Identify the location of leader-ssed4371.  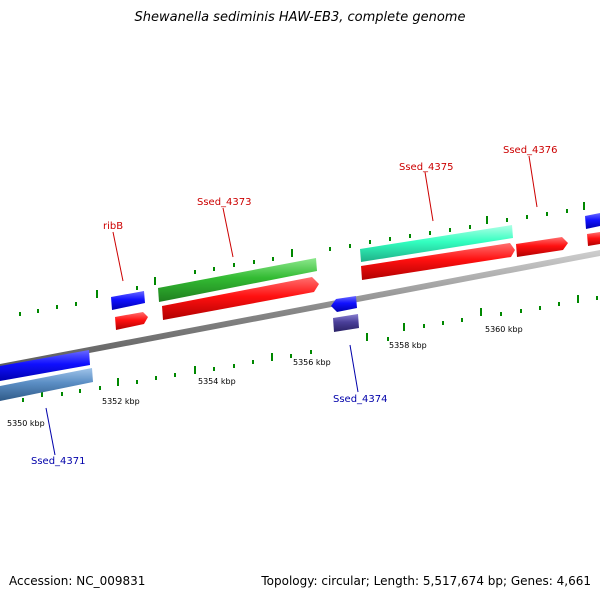
(50, 431).